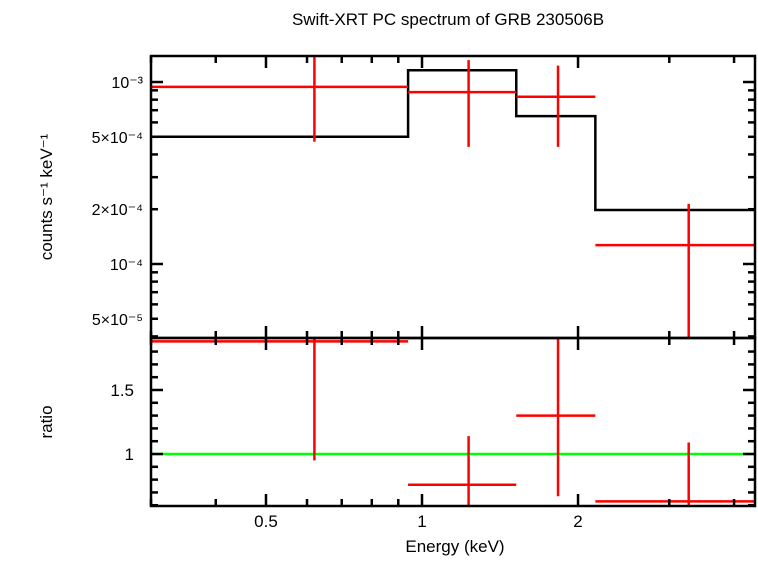 The height and width of the screenshot is (561, 758). Describe the element at coordinates (454, 546) in the screenshot. I see `x-axis-label: Energy (keV)` at that location.